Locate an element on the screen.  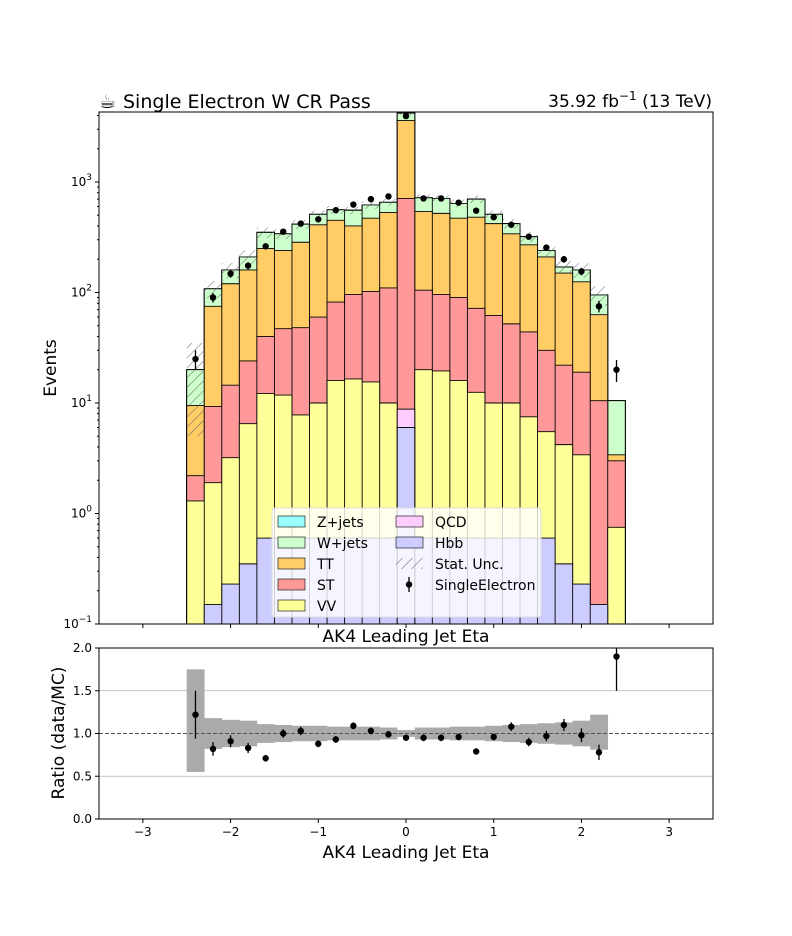
ratio-title: AK4 Leading Jet Eta is located at coordinates (406, 637).